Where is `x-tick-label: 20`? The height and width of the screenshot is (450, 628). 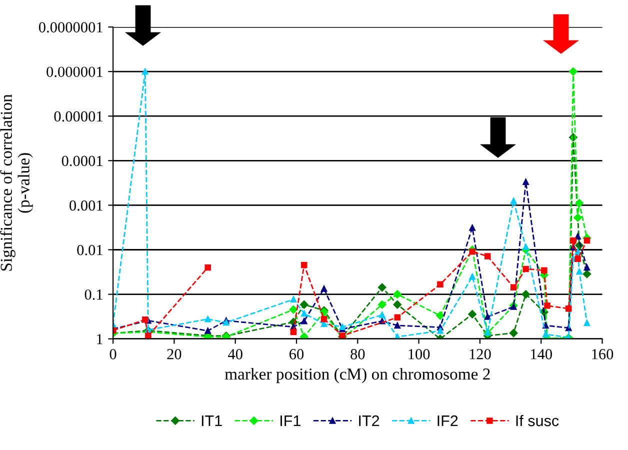
x-tick-label: 20 is located at coordinates (174, 354).